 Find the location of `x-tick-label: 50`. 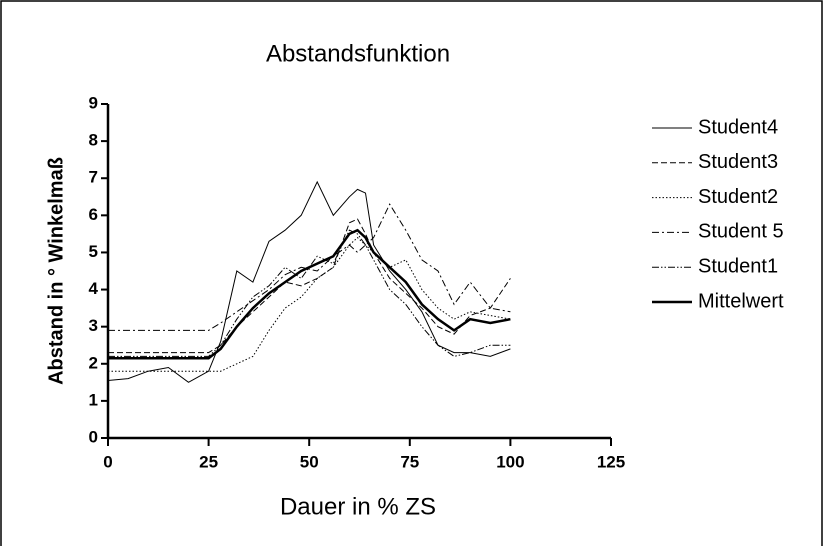

x-tick-label: 50 is located at coordinates (309, 461).